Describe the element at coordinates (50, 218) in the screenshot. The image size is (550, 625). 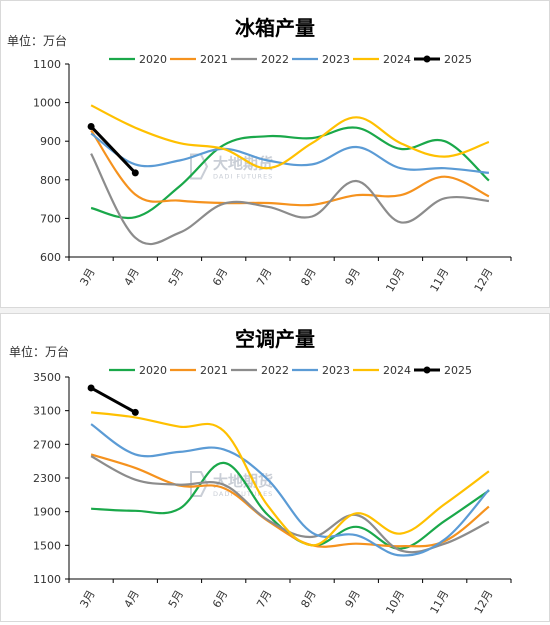
I see `y-tick-label: 700` at that location.